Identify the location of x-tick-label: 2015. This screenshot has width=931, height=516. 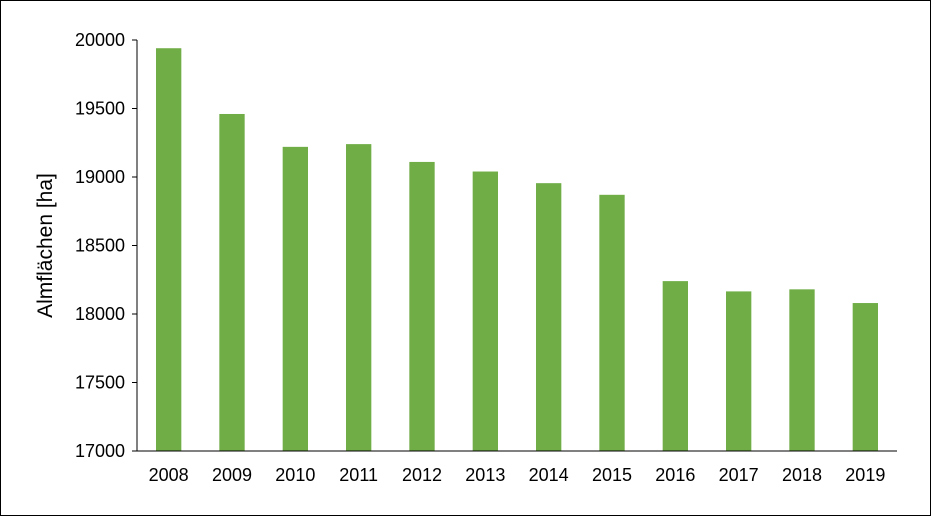
(612, 475).